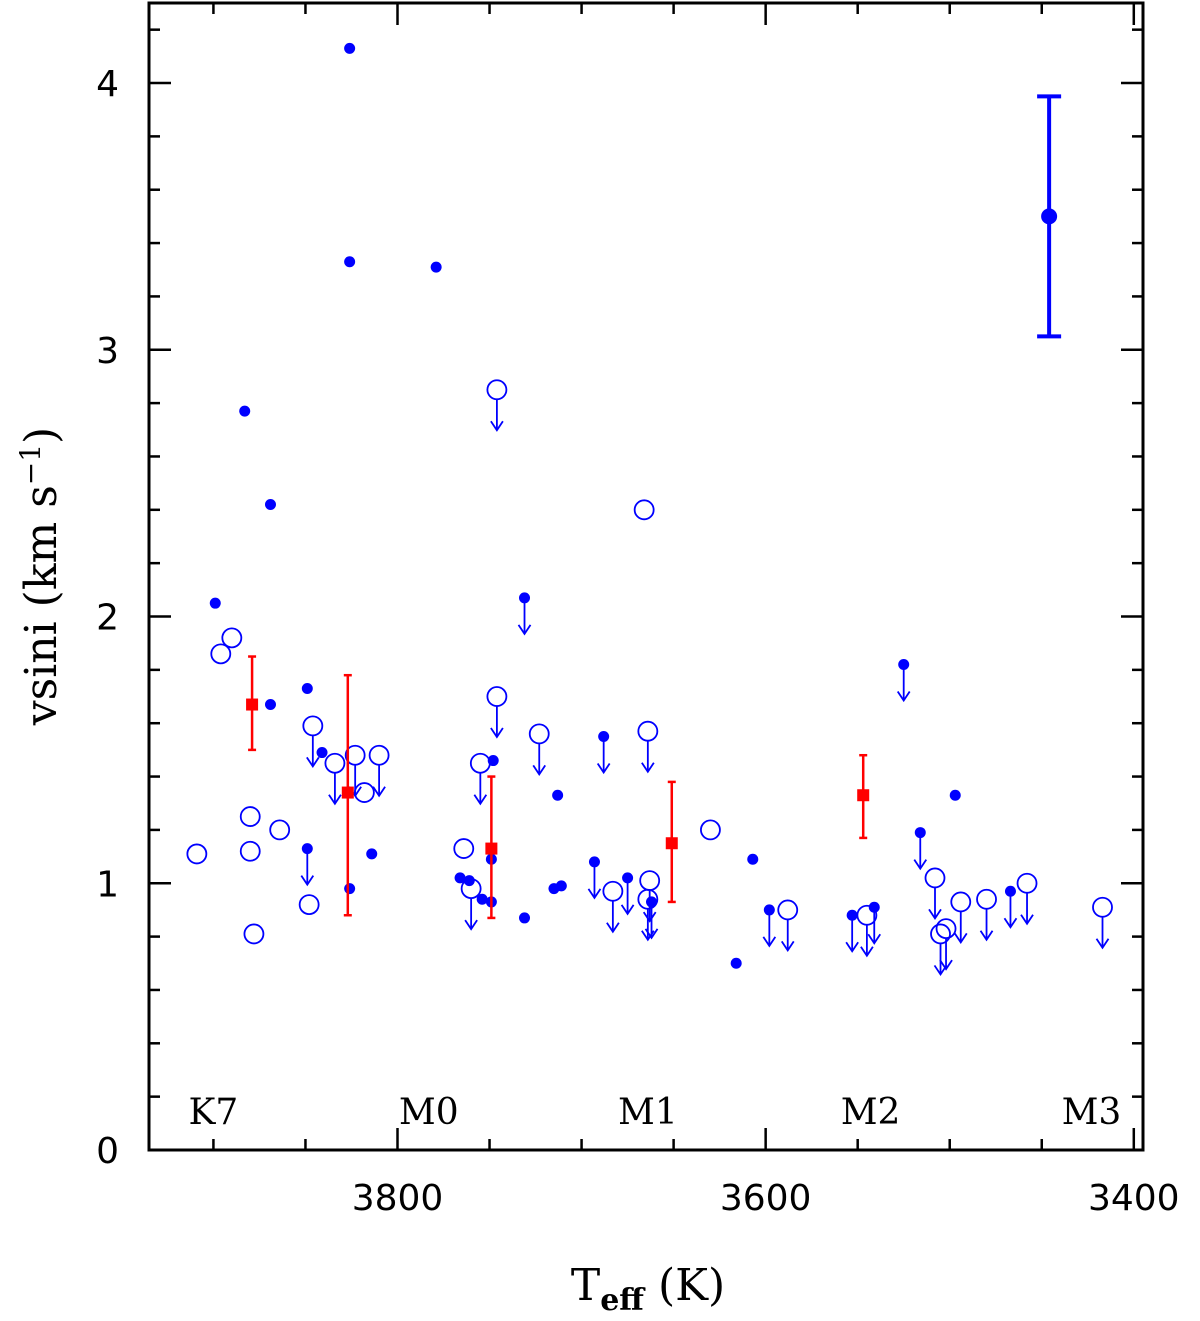 The height and width of the screenshot is (1321, 1200). I want to click on spectral-type-label: M3, so click(1092, 1112).